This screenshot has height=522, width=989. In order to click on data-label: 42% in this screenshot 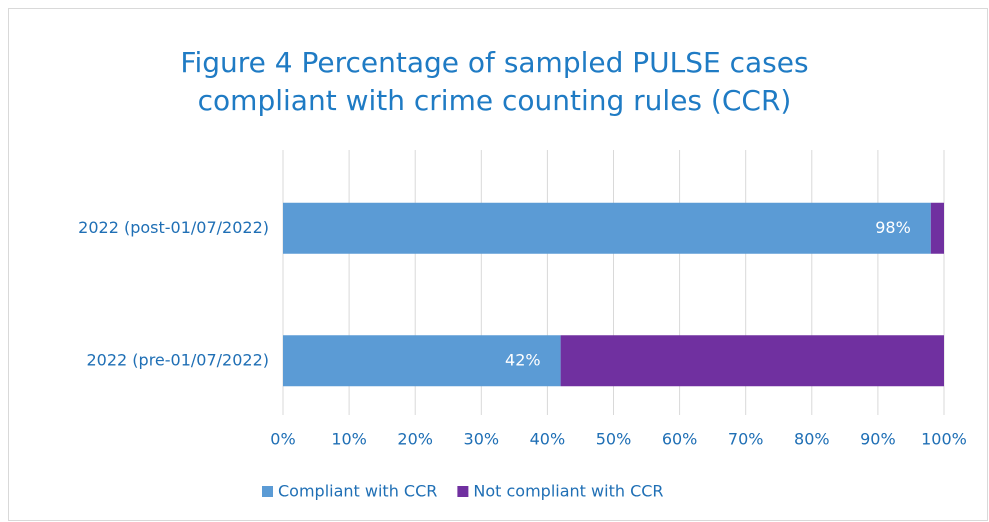, I will do `click(523, 359)`.